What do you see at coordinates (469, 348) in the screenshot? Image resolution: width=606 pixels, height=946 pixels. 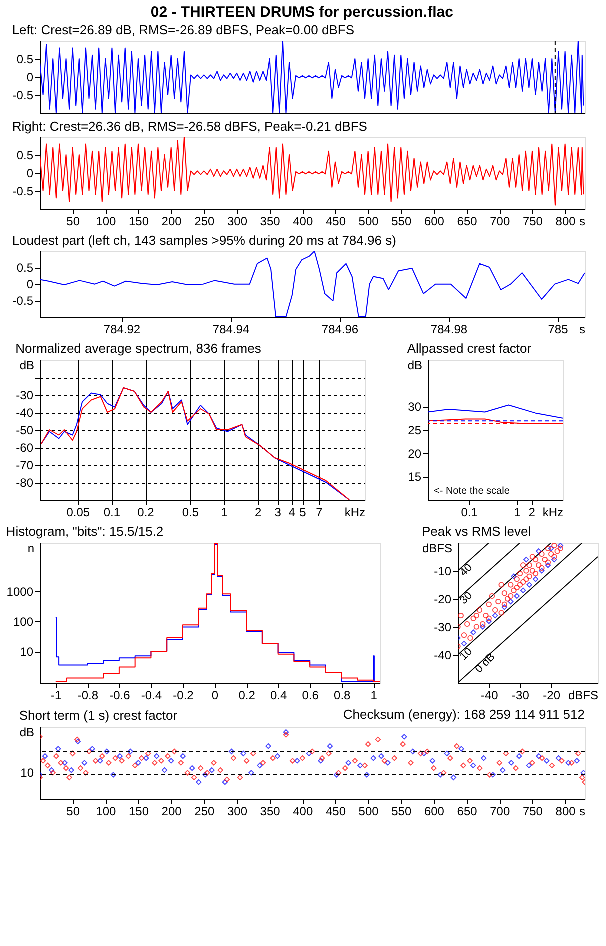 I see `chart-title: Allpassed crest factor` at bounding box center [469, 348].